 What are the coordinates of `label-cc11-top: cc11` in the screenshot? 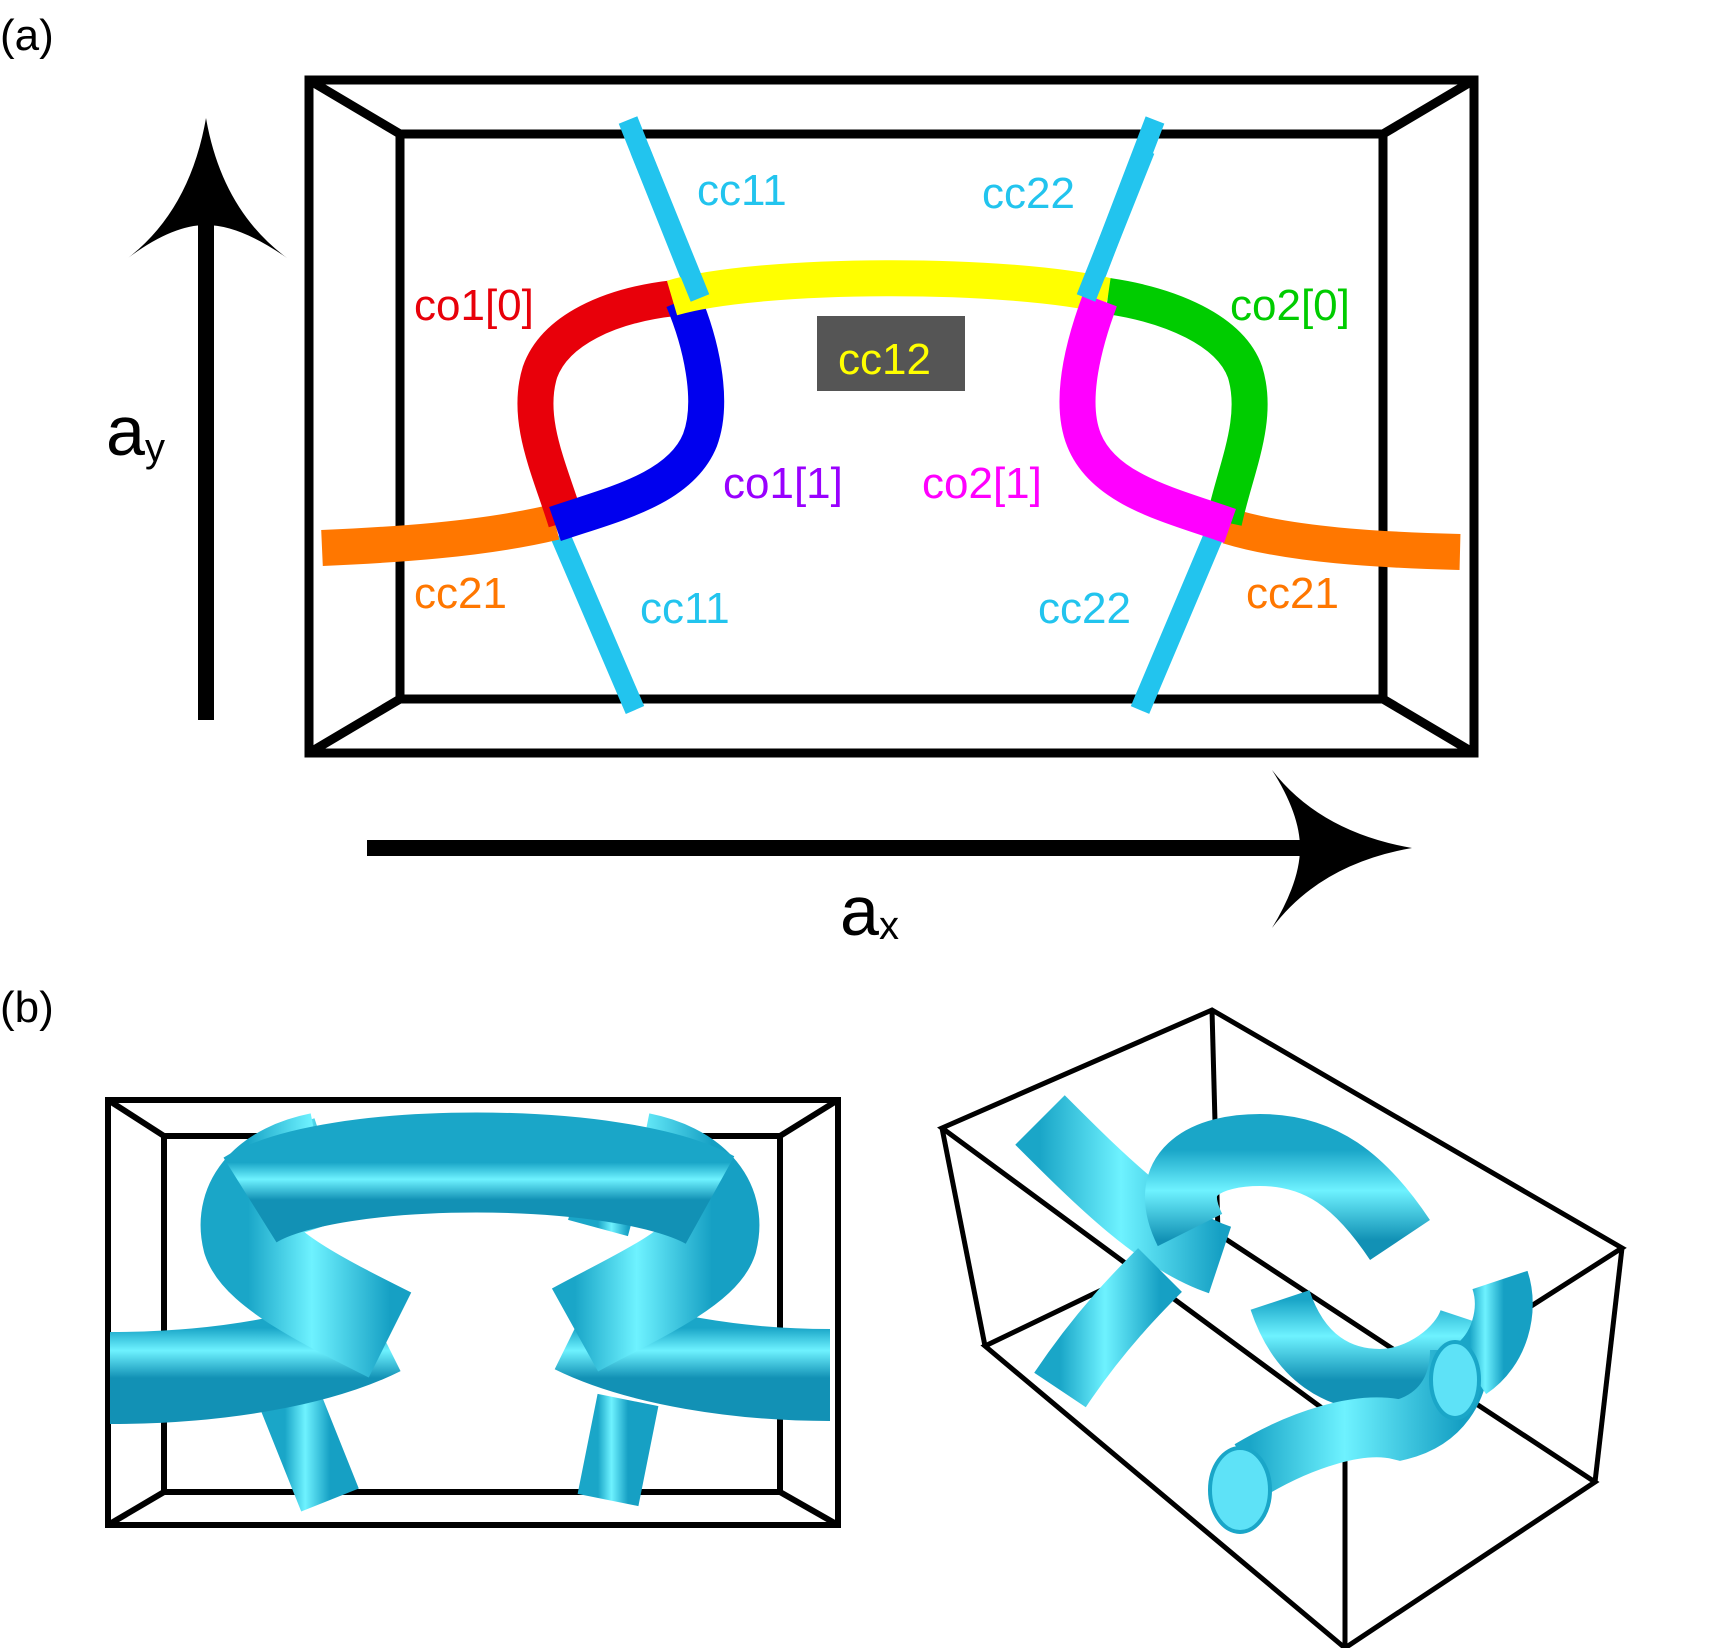 It's located at (742, 190).